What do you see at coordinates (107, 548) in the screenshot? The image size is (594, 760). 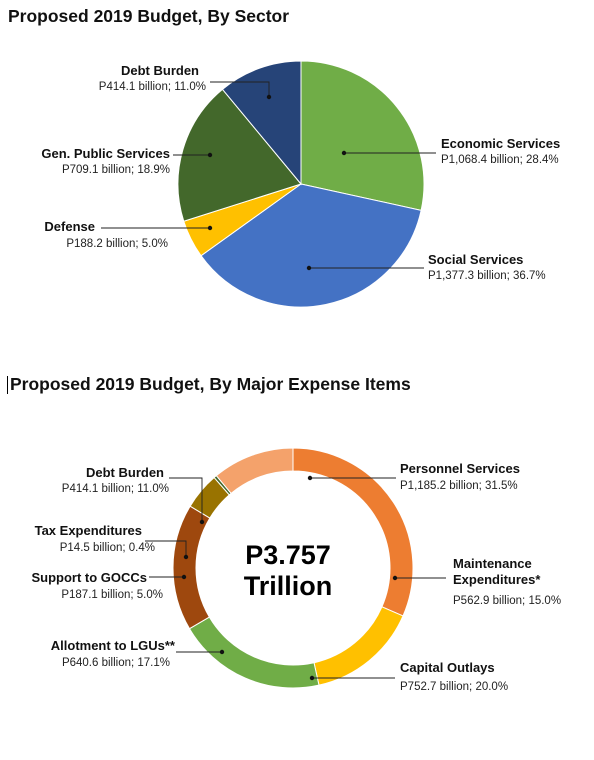 I see `expense-value-tax-expenditures: P14.5 billion; 0.4%` at bounding box center [107, 548].